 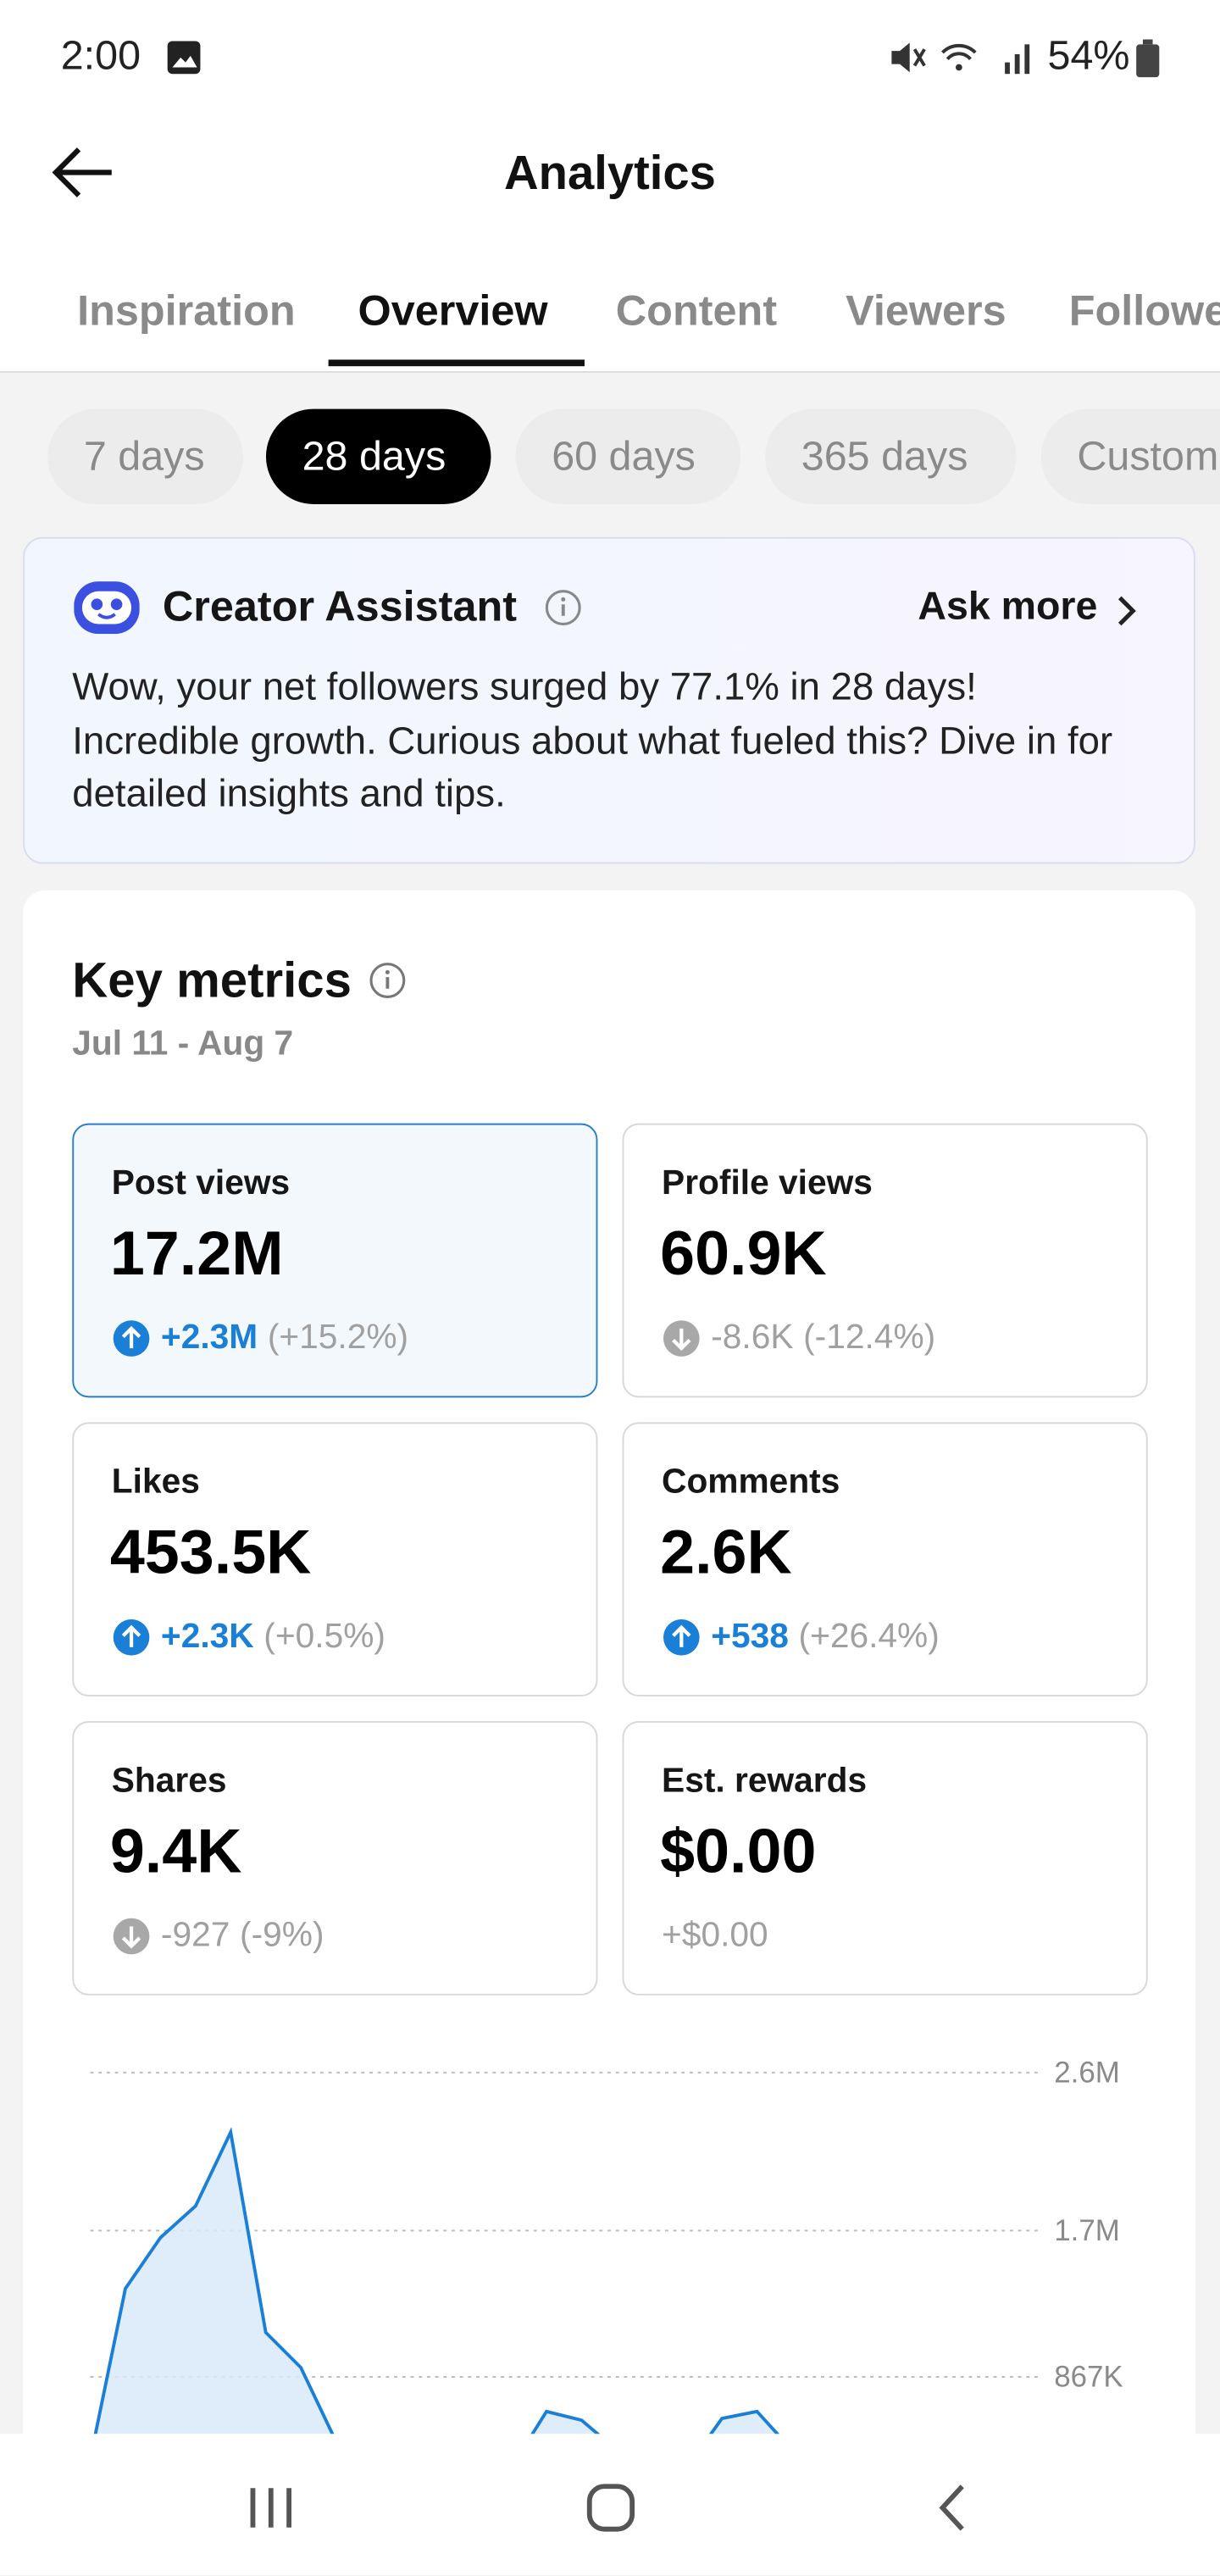 I want to click on metric-change: +$0.00, so click(x=715, y=1937).